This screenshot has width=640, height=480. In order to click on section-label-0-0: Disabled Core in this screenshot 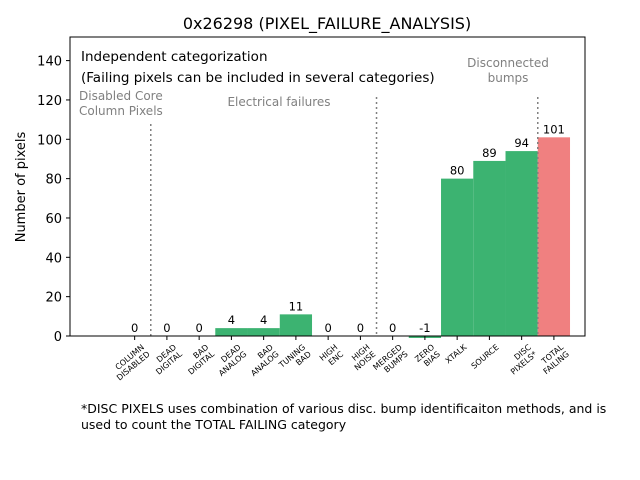, I will do `click(121, 96)`.